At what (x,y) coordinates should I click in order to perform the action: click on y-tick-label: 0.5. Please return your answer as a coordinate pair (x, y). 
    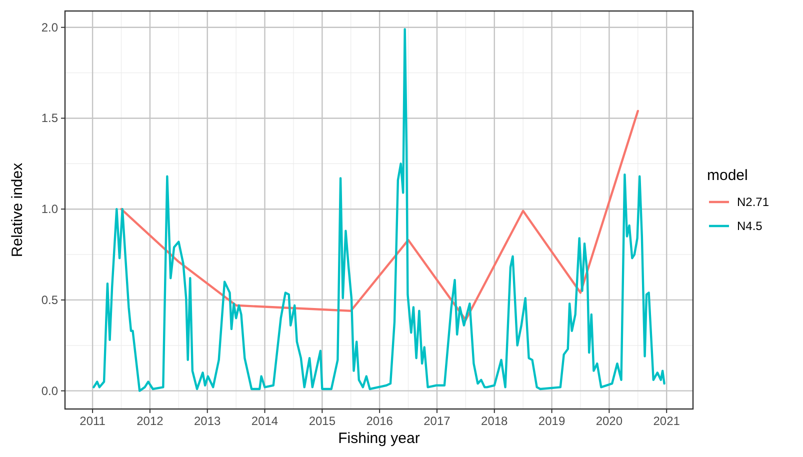
    Looking at the image, I should click on (49, 299).